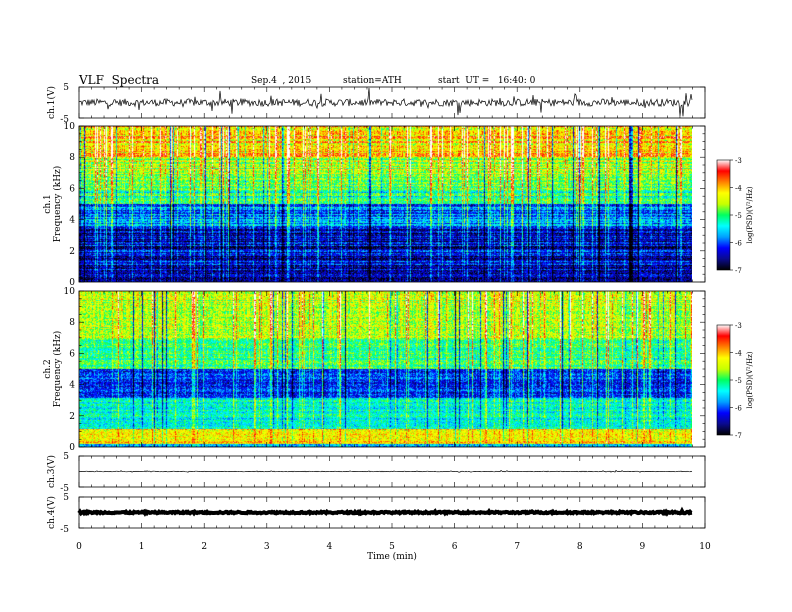  What do you see at coordinates (51, 512) in the screenshot?
I see `ch4-waveform-ylabel: ch.4(V)` at bounding box center [51, 512].